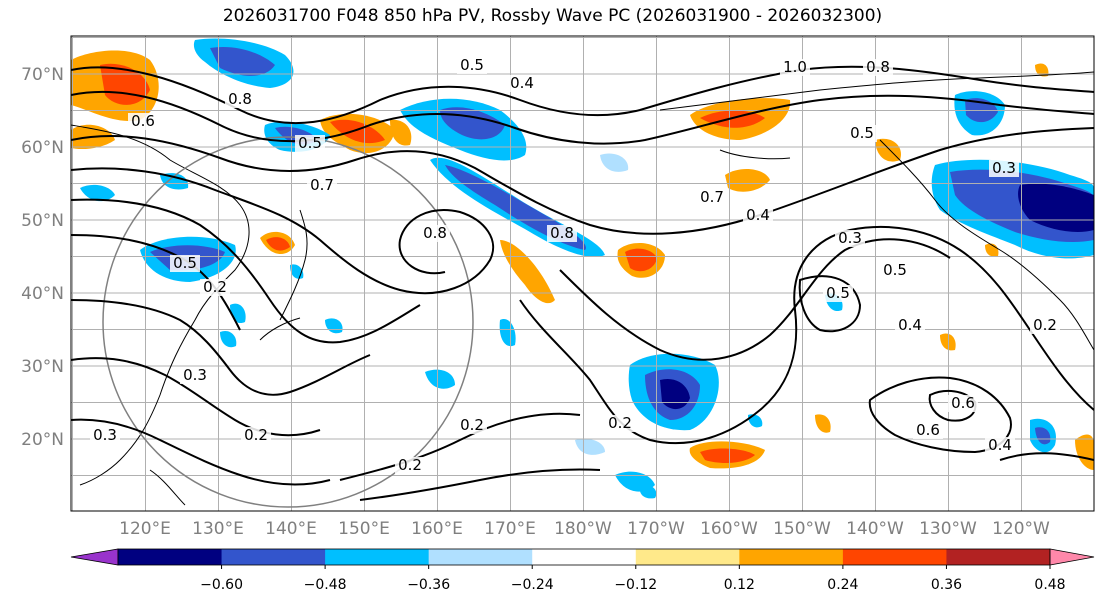 This screenshot has width=1105, height=604. I want to click on latitude-labels: 70°N 60°N 50°N 40°N 30°N 20°N, so click(42, 257).